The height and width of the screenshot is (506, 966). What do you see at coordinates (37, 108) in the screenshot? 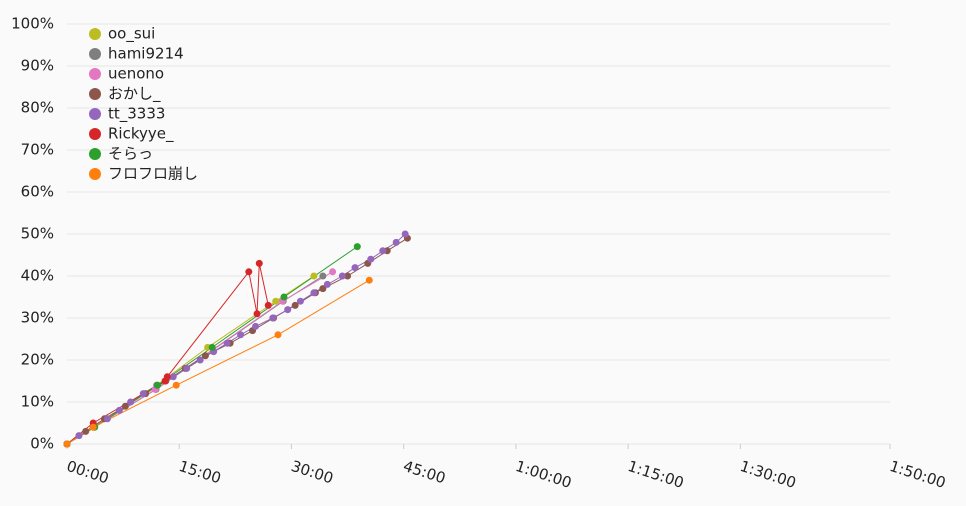
I see `y-tick-label: 80%` at bounding box center [37, 108].